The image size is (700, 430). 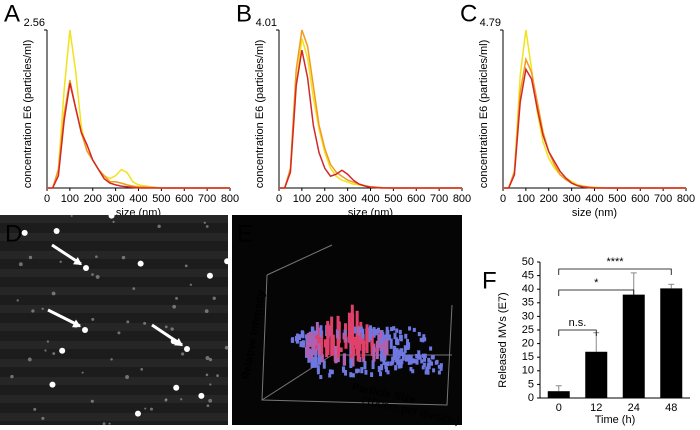 What do you see at coordinates (34, 23) in the screenshot?
I see `y-tick-label: 2.56` at bounding box center [34, 23].